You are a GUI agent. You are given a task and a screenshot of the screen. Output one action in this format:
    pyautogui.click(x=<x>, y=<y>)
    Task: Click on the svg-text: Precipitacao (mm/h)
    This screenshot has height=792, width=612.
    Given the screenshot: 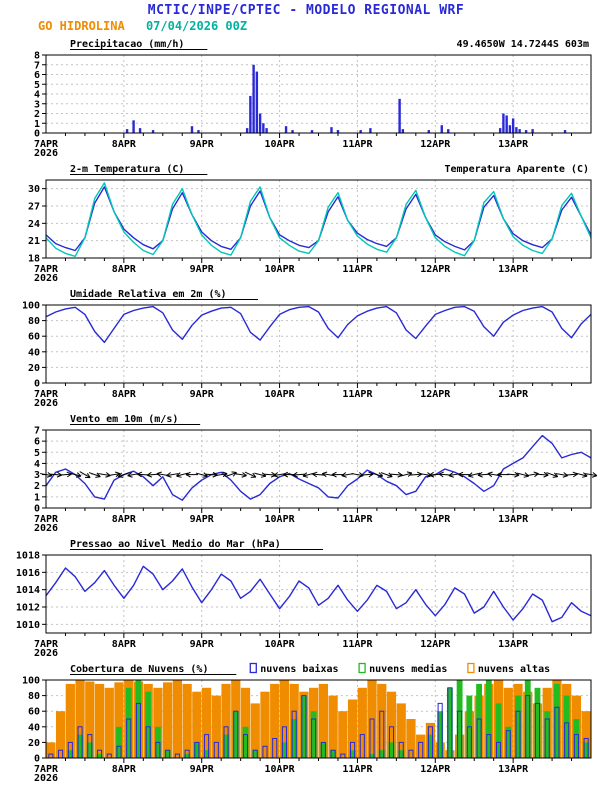 What is the action you would take?
    pyautogui.click(x=127, y=44)
    